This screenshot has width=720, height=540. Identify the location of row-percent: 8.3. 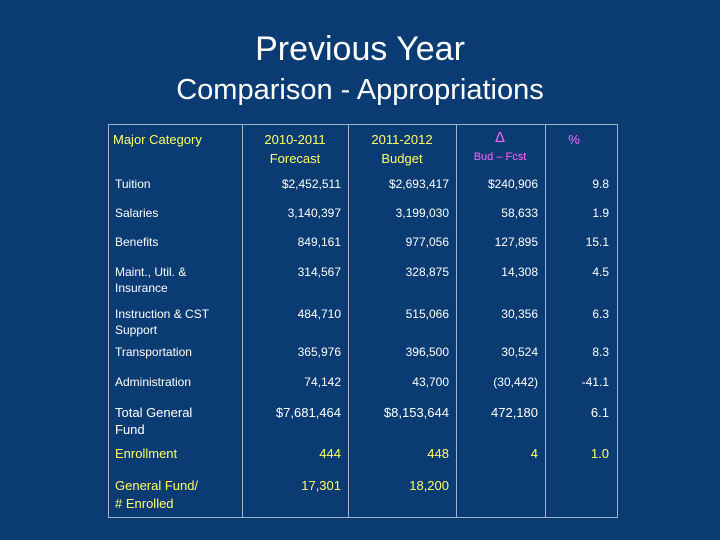
(600, 352).